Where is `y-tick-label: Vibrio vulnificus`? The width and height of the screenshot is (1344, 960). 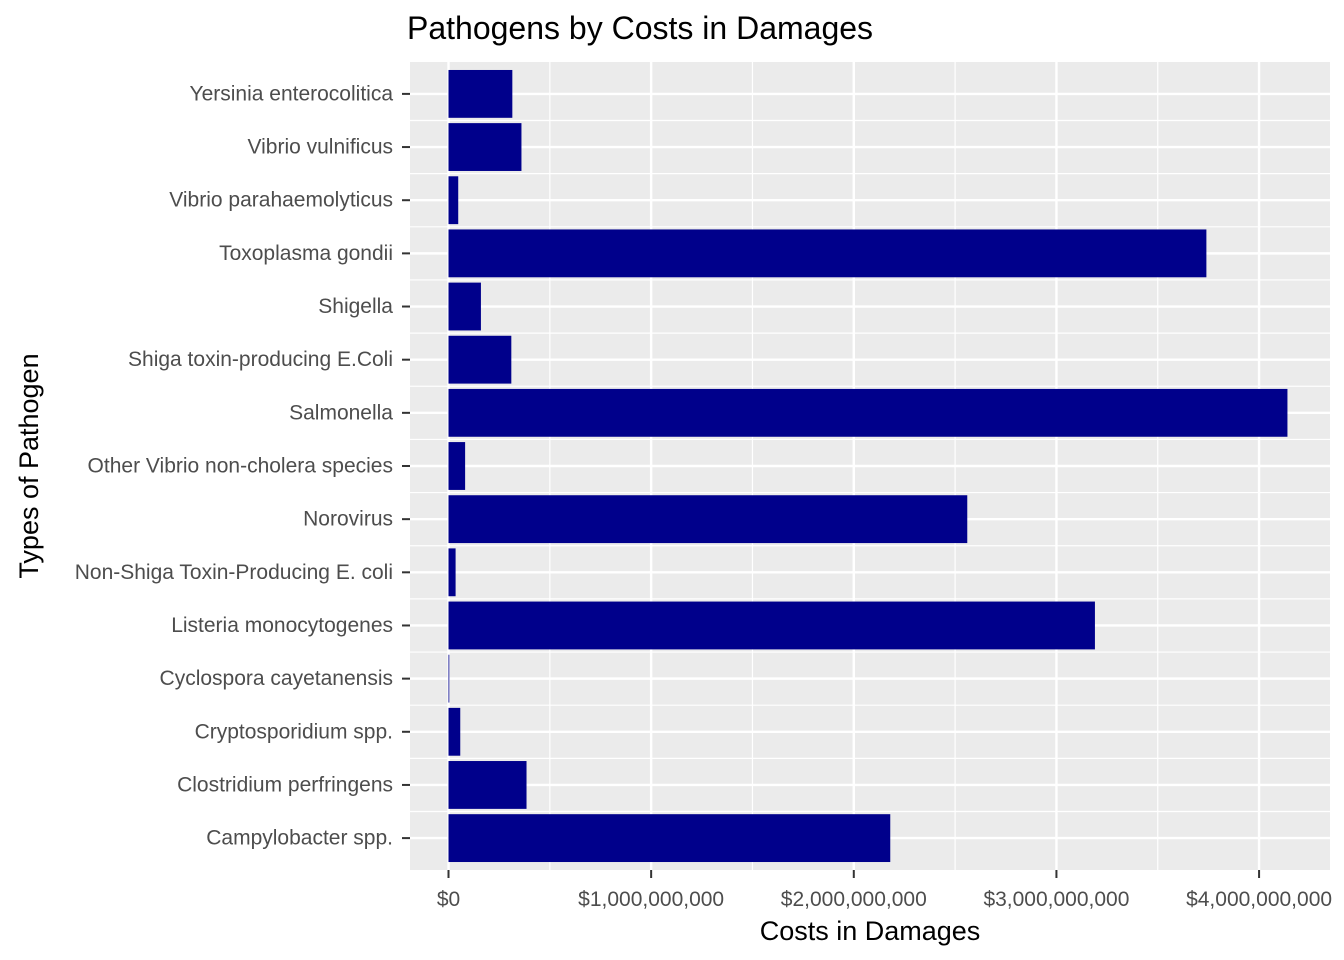
y-tick-label: Vibrio vulnificus is located at coordinates (320, 147).